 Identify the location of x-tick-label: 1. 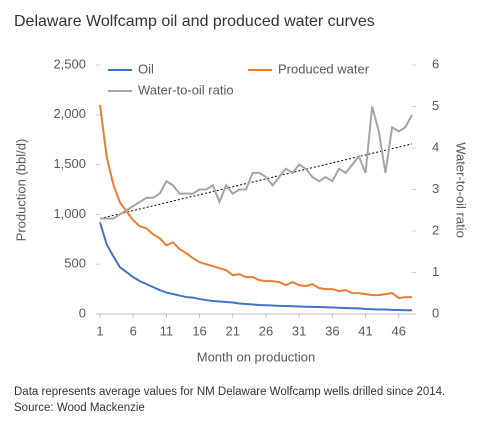
(99, 330).